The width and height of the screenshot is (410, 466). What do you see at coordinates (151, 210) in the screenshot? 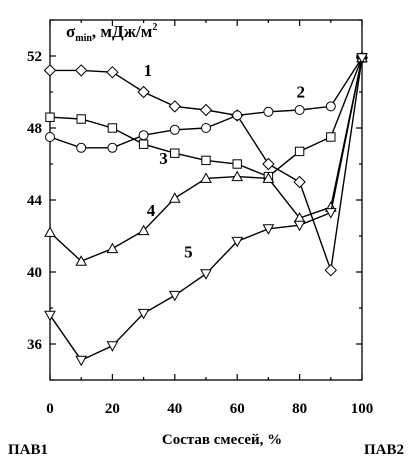
I see `series-label-4: 4` at bounding box center [151, 210].